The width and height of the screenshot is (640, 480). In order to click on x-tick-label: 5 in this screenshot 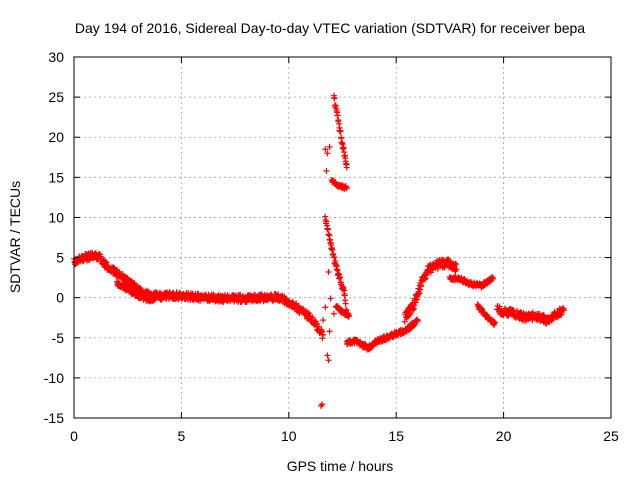, I will do `click(182, 436)`.